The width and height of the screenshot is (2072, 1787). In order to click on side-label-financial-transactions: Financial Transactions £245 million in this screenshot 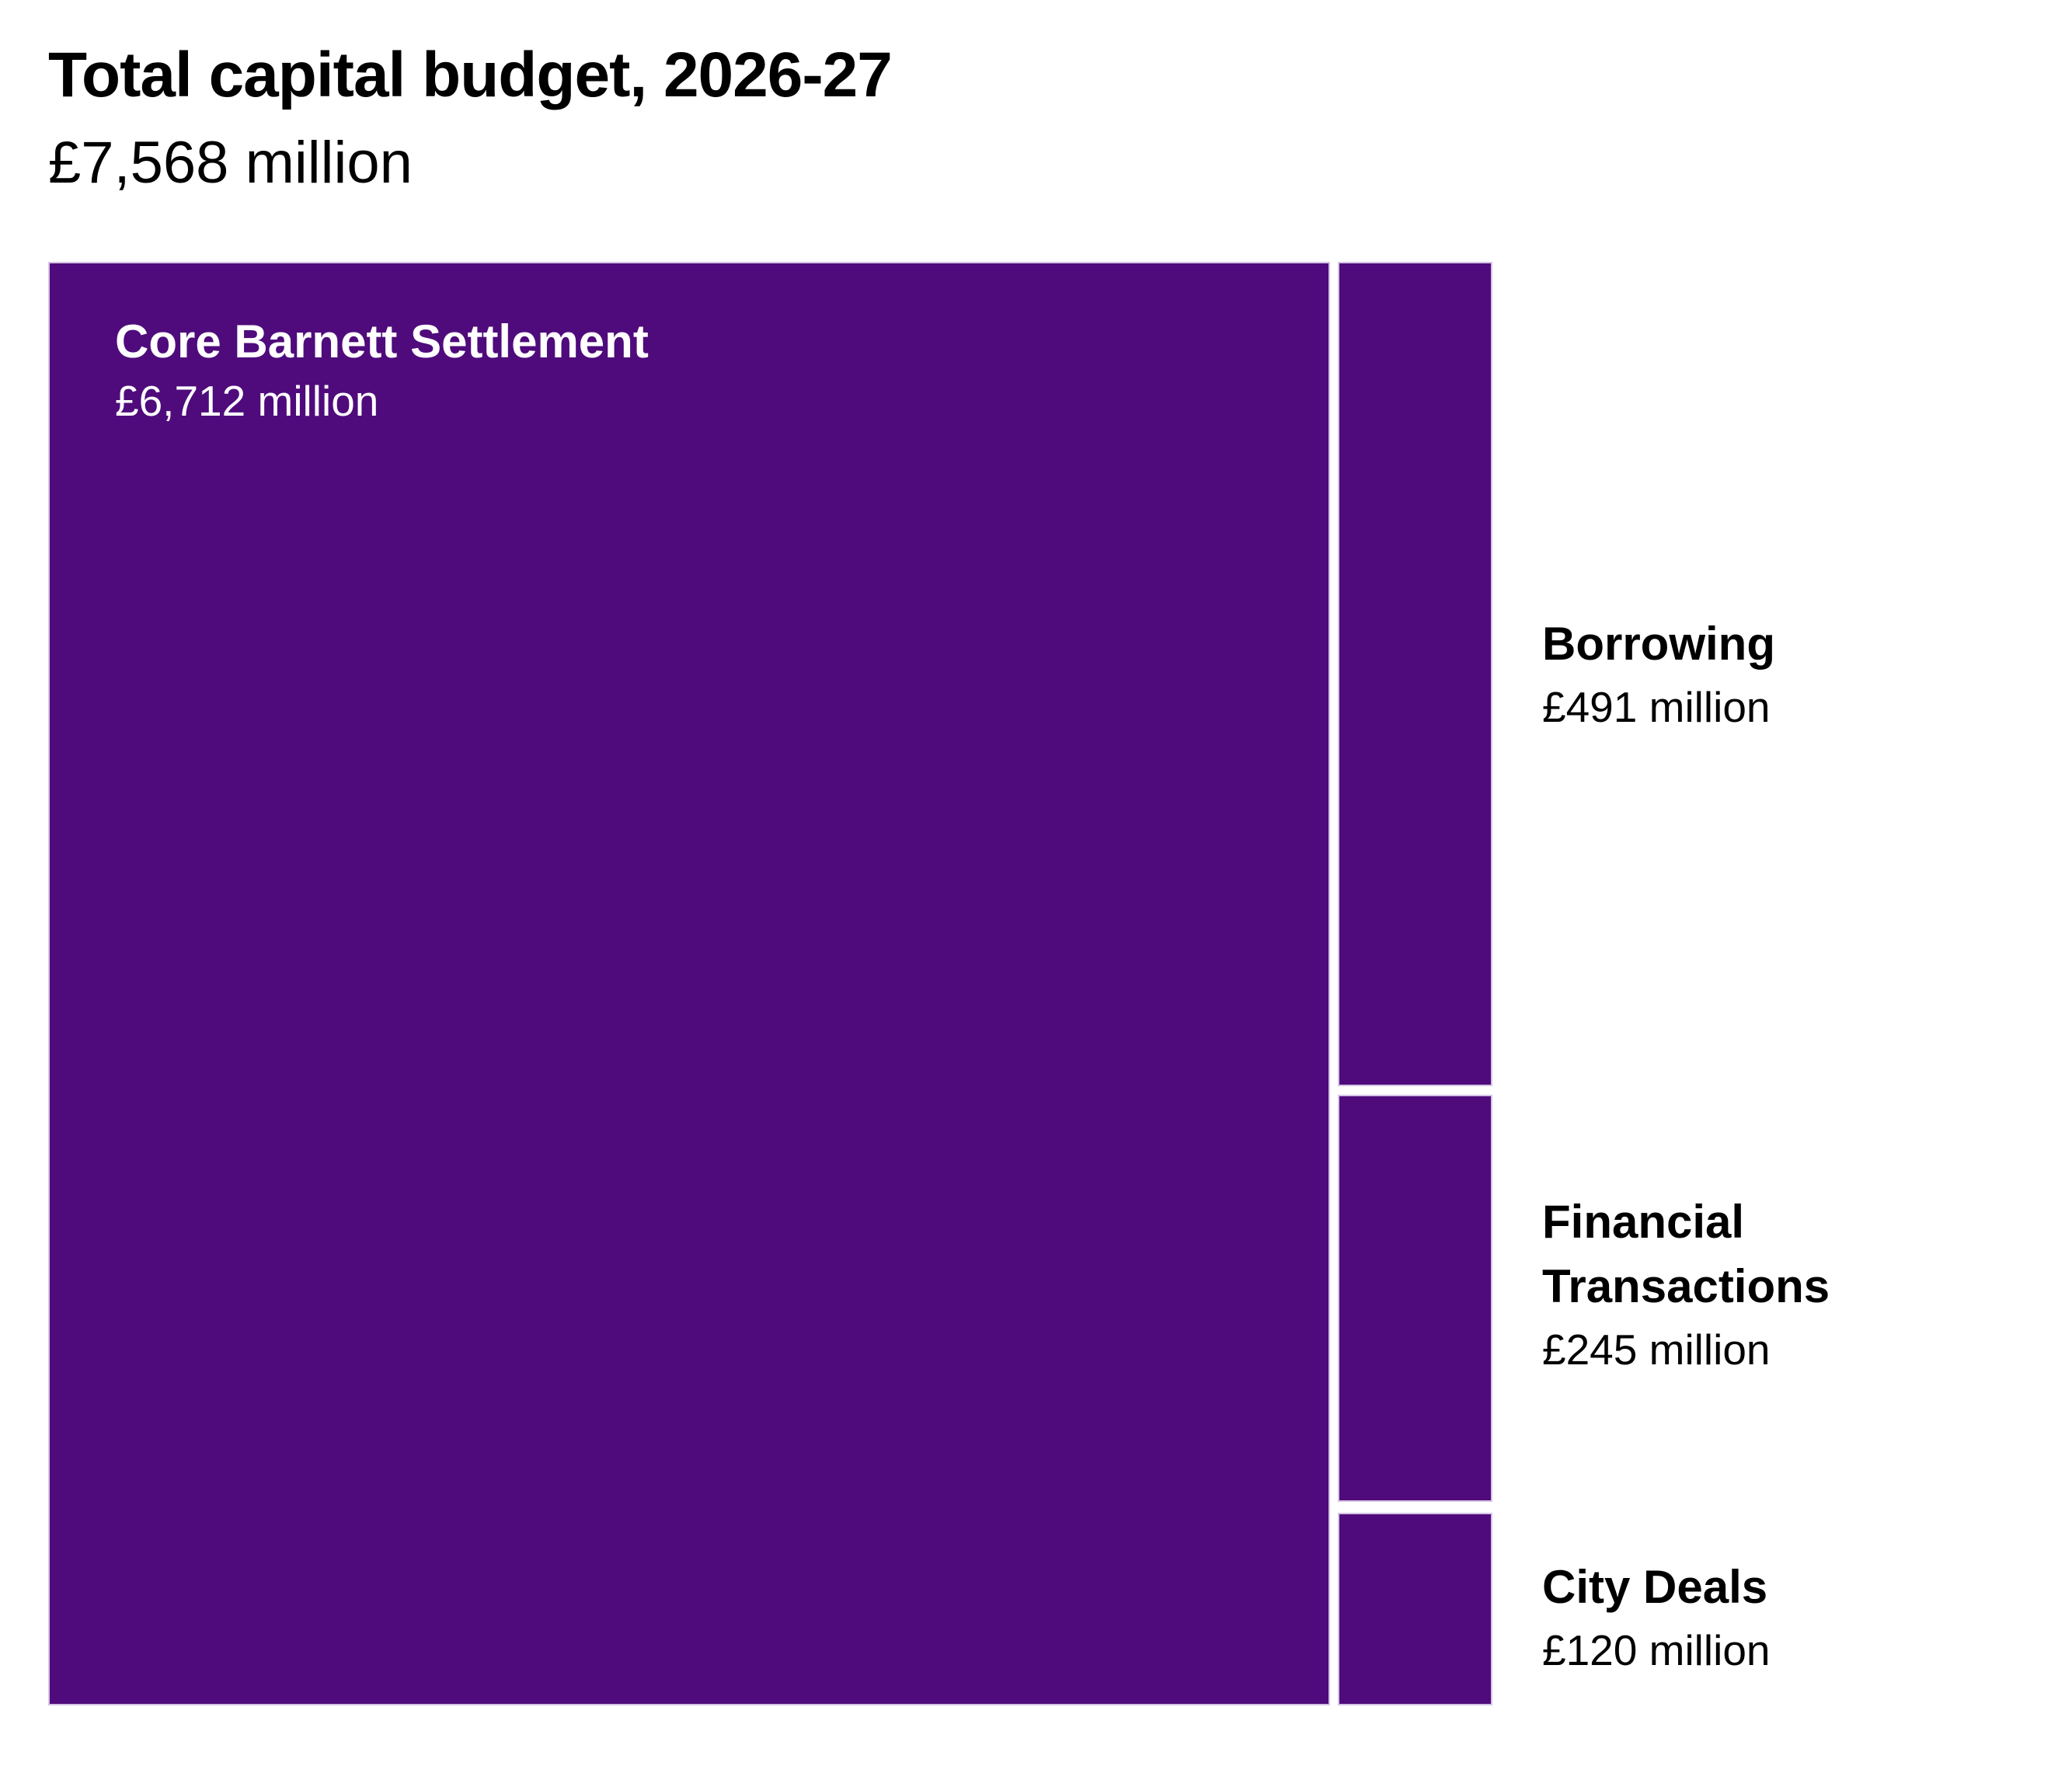, I will do `click(1728, 1285)`.